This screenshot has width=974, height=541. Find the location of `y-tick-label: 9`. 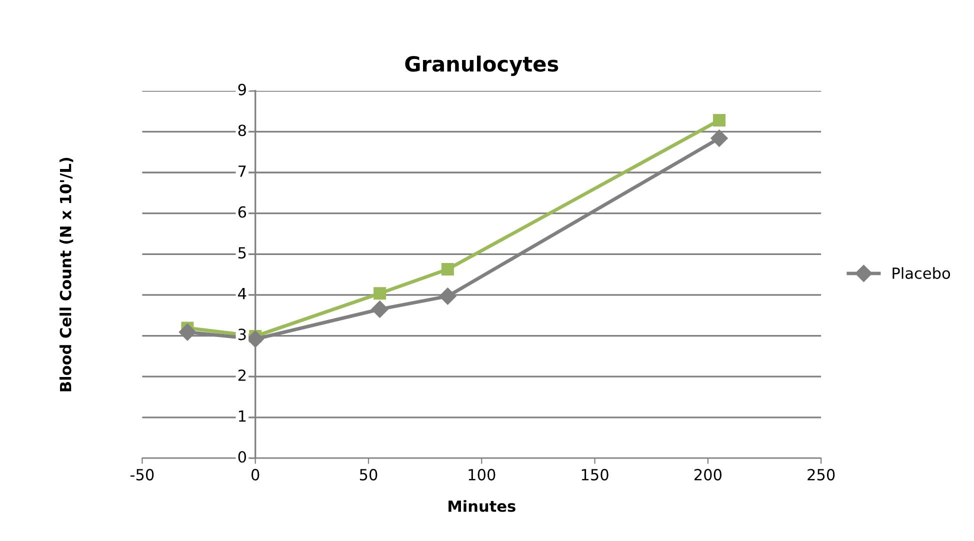

y-tick-label: 9 is located at coordinates (242, 90).